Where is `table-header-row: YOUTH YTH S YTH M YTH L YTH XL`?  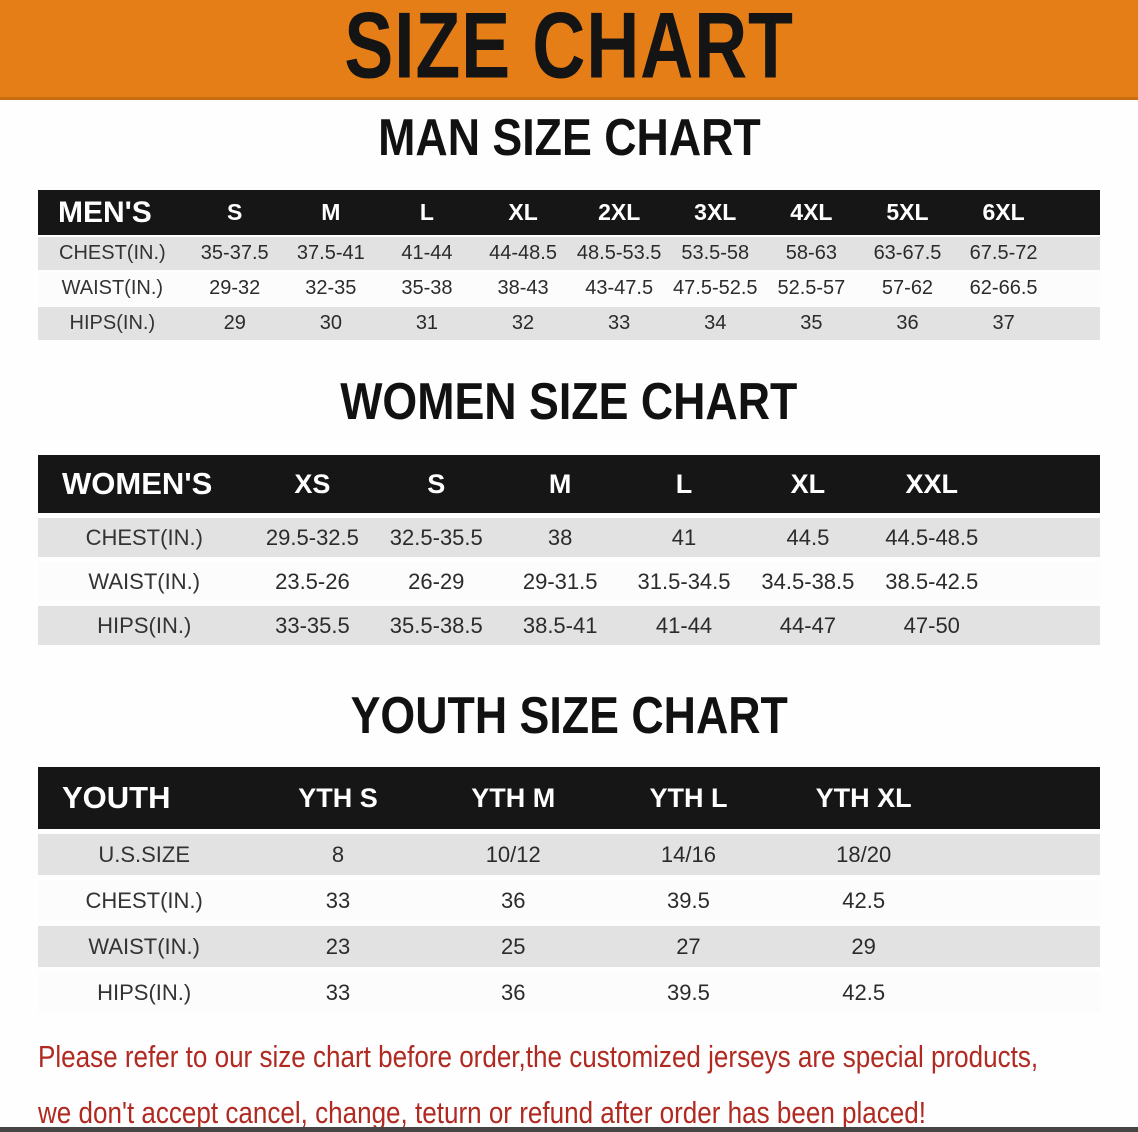 table-header-row: YOUTH YTH S YTH M YTH L YTH XL is located at coordinates (569, 798).